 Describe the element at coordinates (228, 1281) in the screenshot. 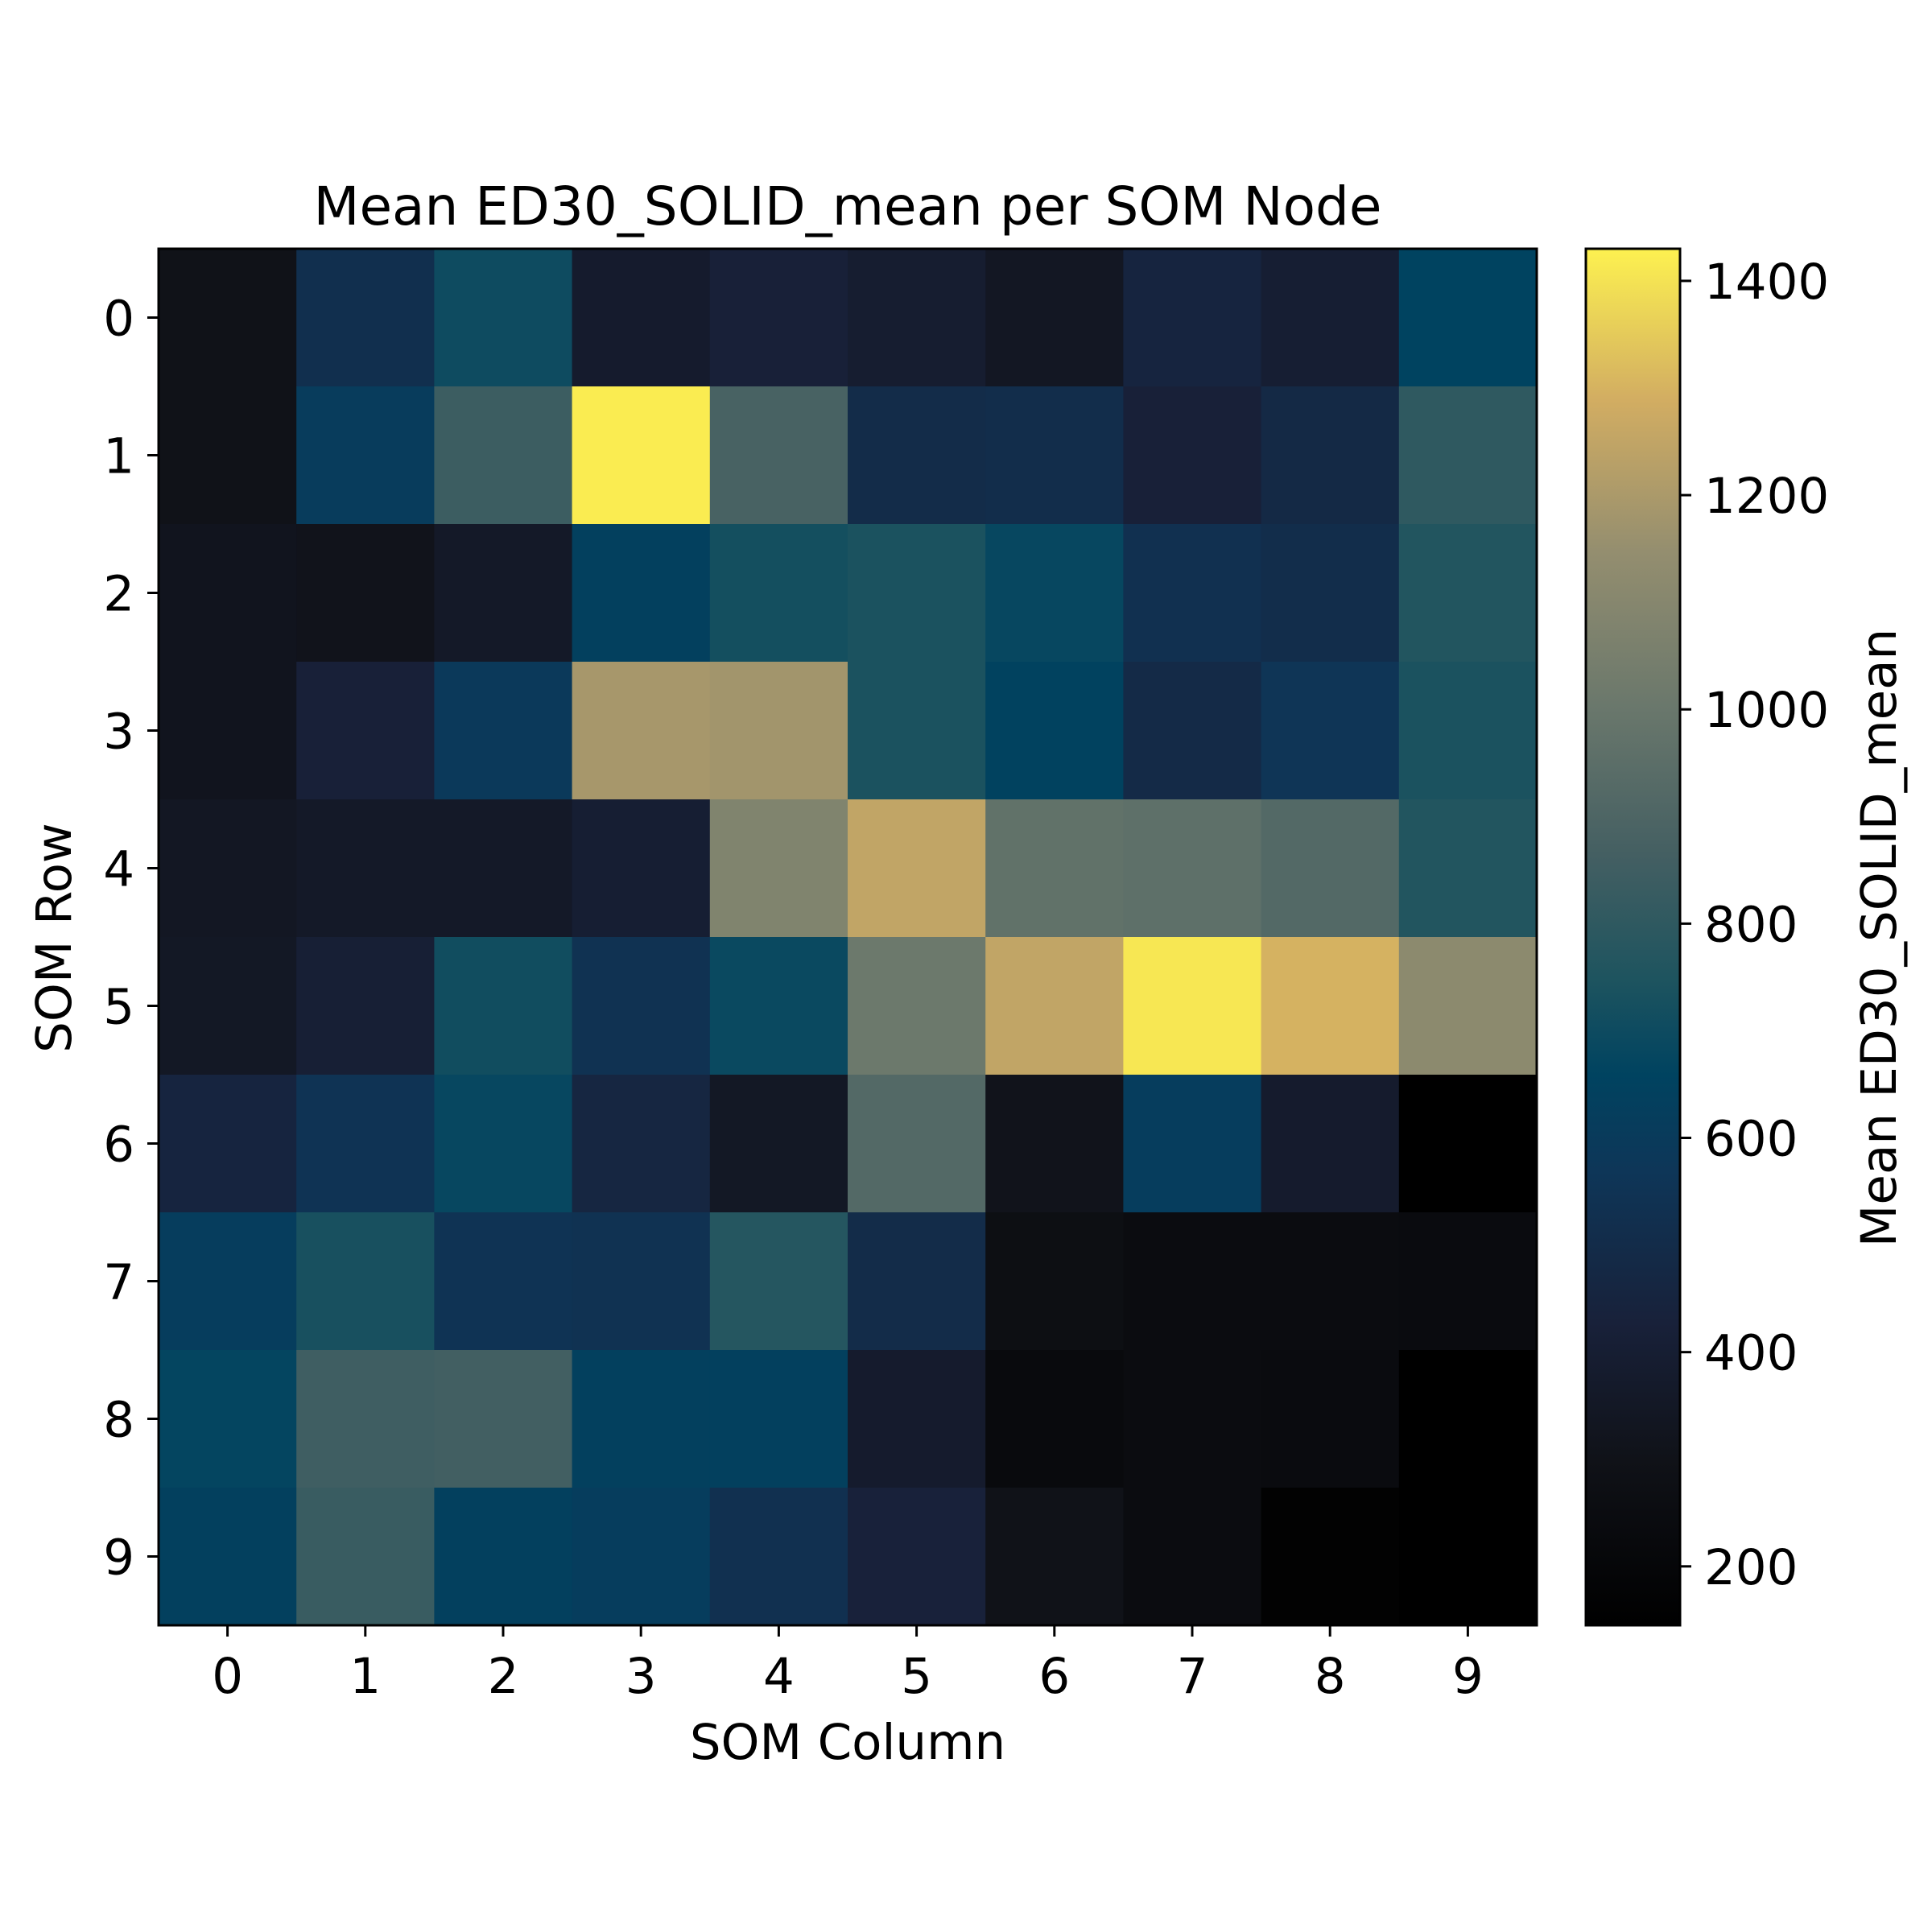

I see `heatmap-cell-r7-c0` at that location.